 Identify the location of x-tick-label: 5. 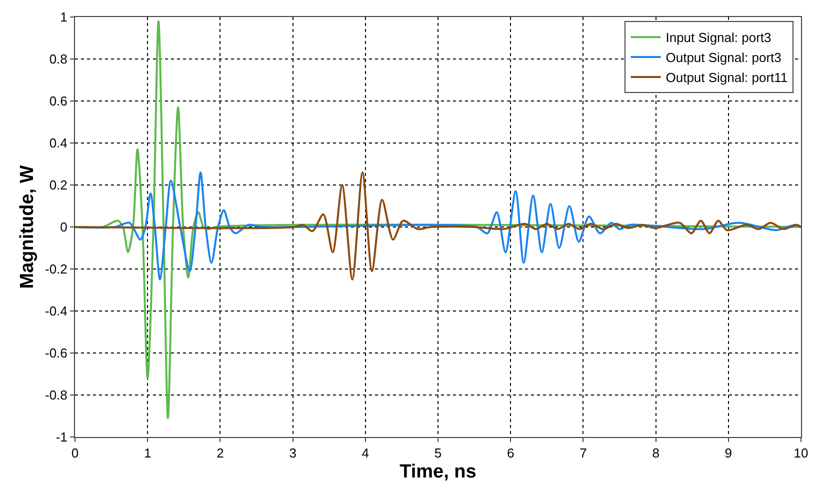
(438, 453).